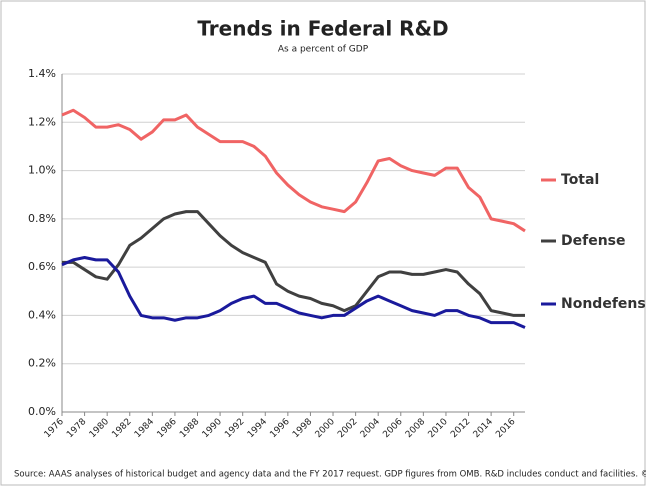  What do you see at coordinates (580, 180) in the screenshot?
I see `legend-label: Total` at bounding box center [580, 180].